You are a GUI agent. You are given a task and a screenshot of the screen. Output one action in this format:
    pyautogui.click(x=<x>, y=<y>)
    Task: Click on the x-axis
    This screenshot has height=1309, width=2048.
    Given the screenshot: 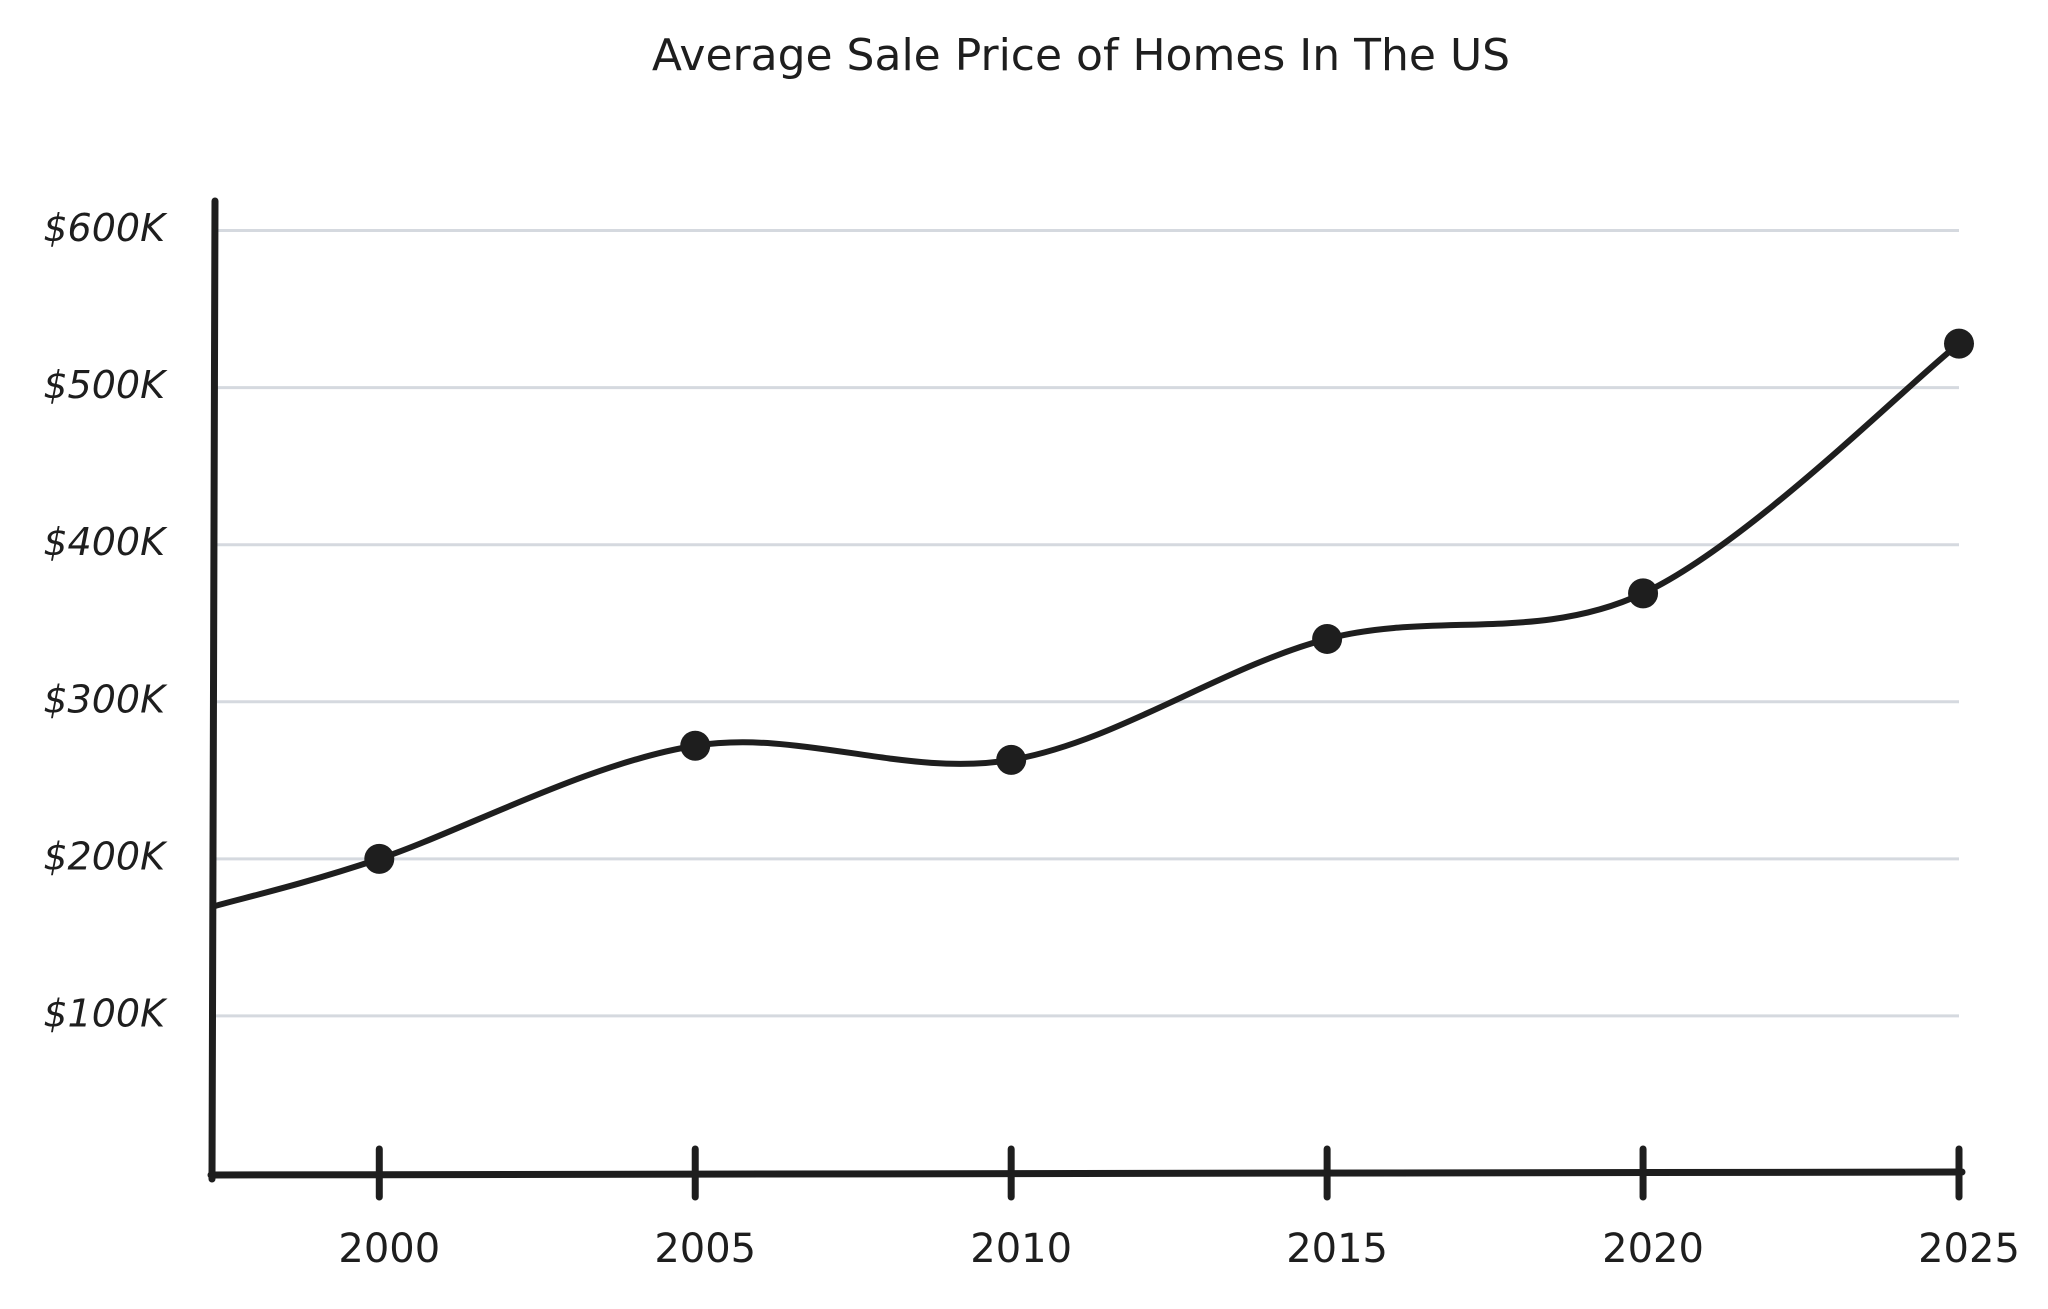 What is the action you would take?
    pyautogui.click(x=1086, y=1173)
    